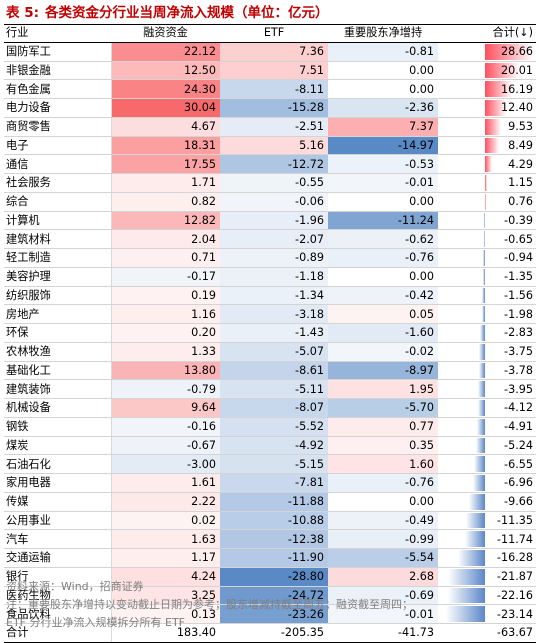 This screenshot has width=539, height=643. What do you see at coordinates (58, 352) in the screenshot?
I see `industry-name: 农林牧渔` at bounding box center [58, 352].